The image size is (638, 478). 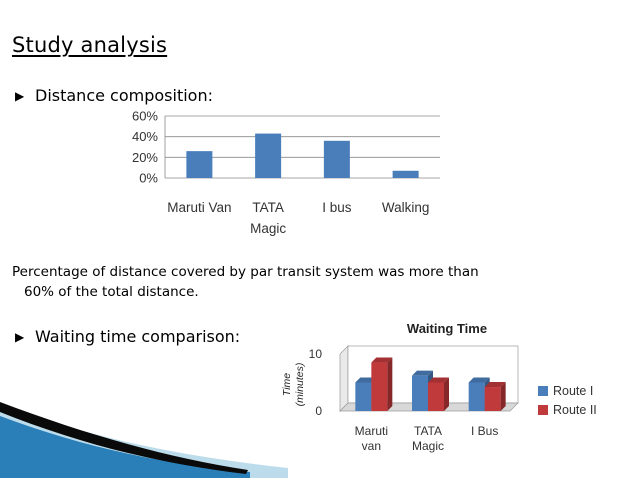 I want to click on bullet-waiting-time: ▶ Waiting time comparison:, so click(x=127, y=336).